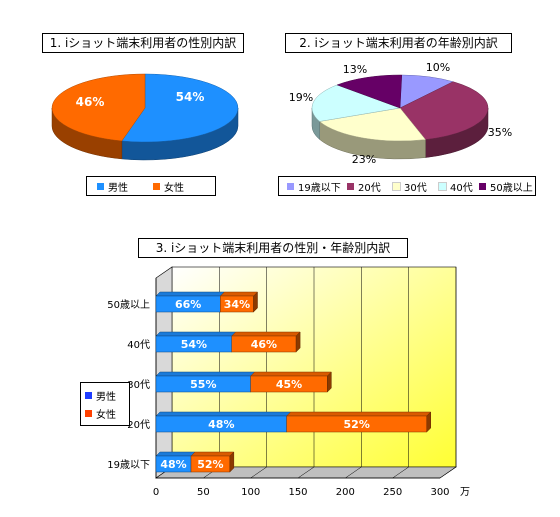 The height and width of the screenshot is (517, 560). Describe the element at coordinates (291, 374) in the screenshot. I see `bar-2-1-top` at that location.